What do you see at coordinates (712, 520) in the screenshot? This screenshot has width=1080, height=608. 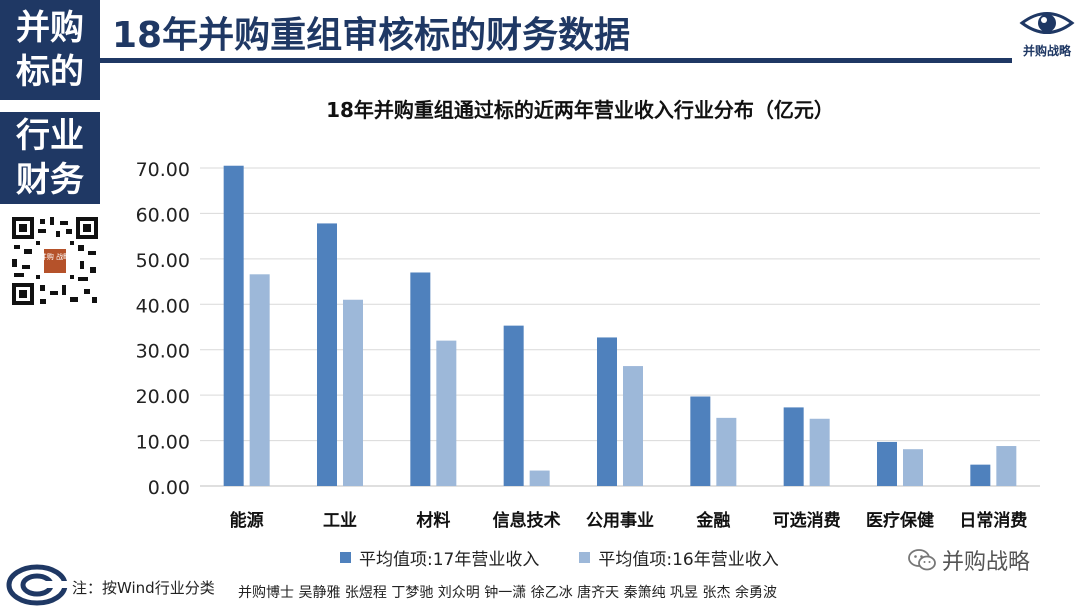 I see `x-tick-label: 金融` at bounding box center [712, 520].